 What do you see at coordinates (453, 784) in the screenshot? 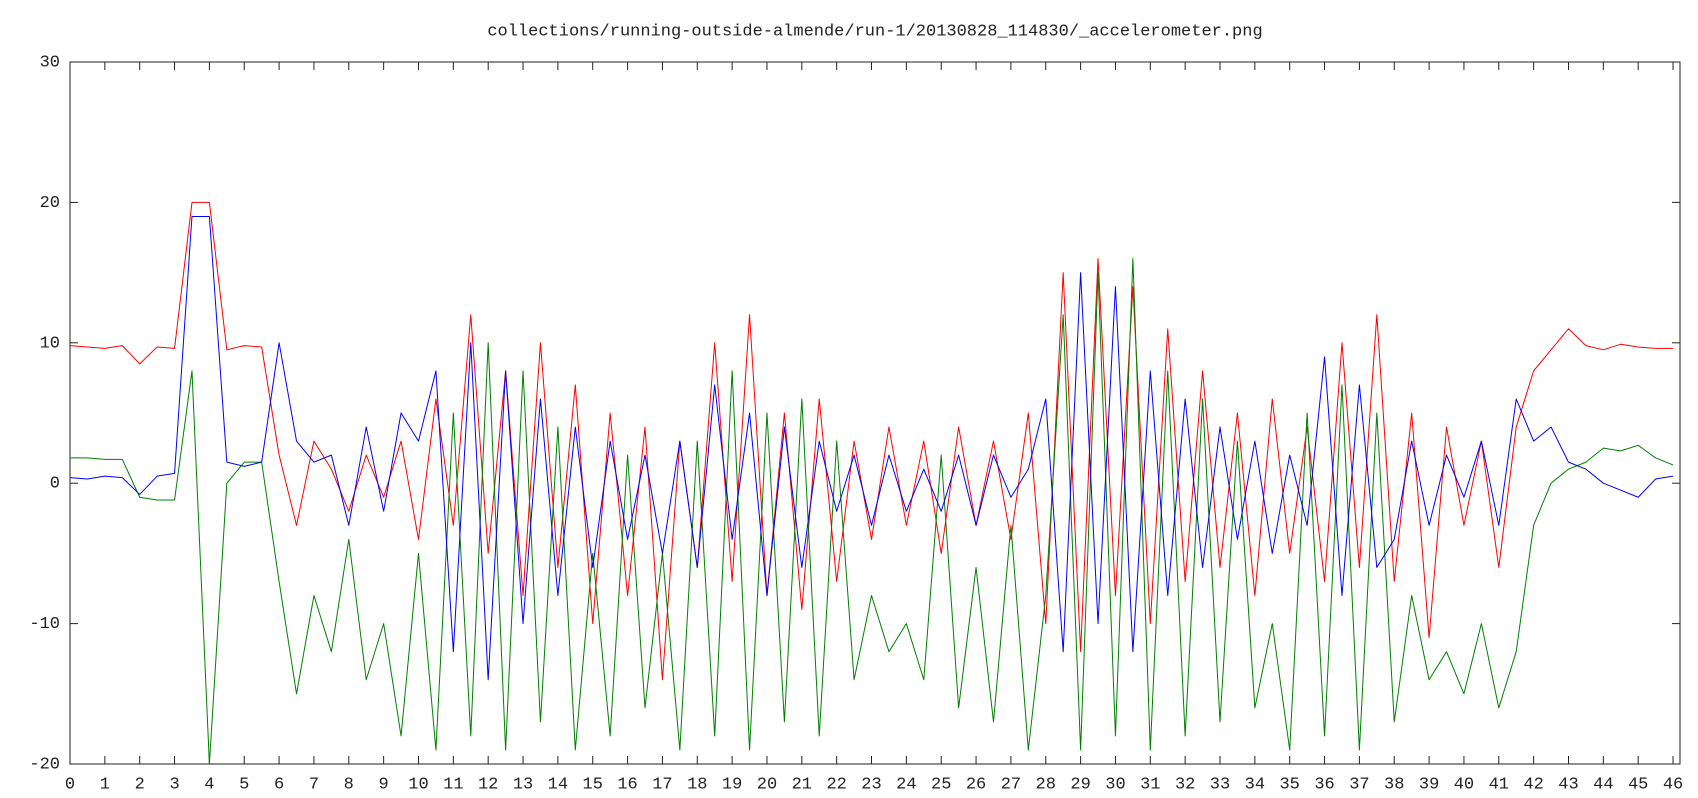
I see `x-tick-label: 11` at bounding box center [453, 784].